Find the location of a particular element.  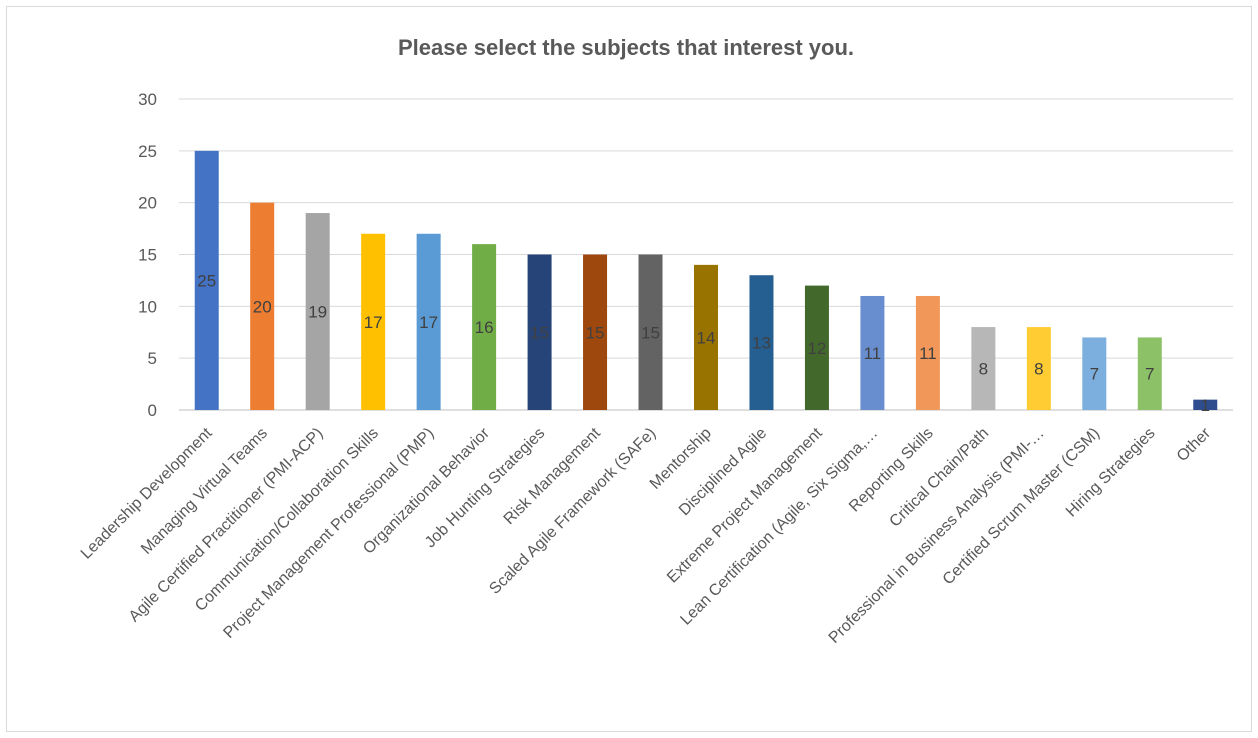

y-tick-label: 25 is located at coordinates (147, 151).